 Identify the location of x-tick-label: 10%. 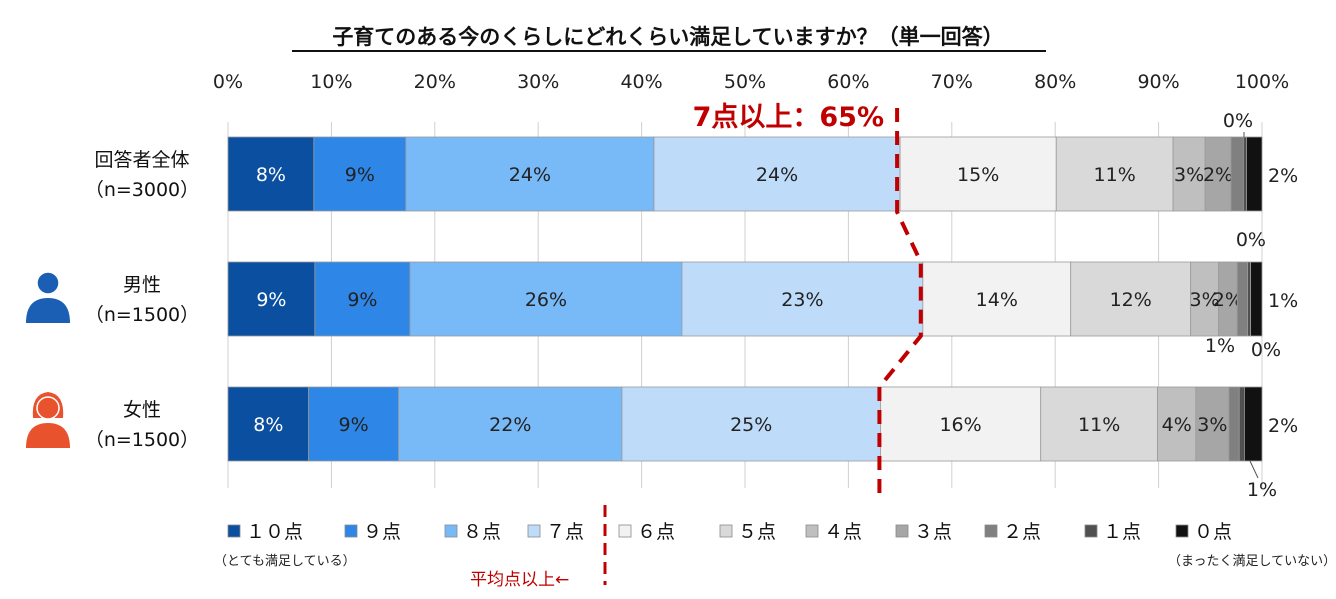
(331, 82).